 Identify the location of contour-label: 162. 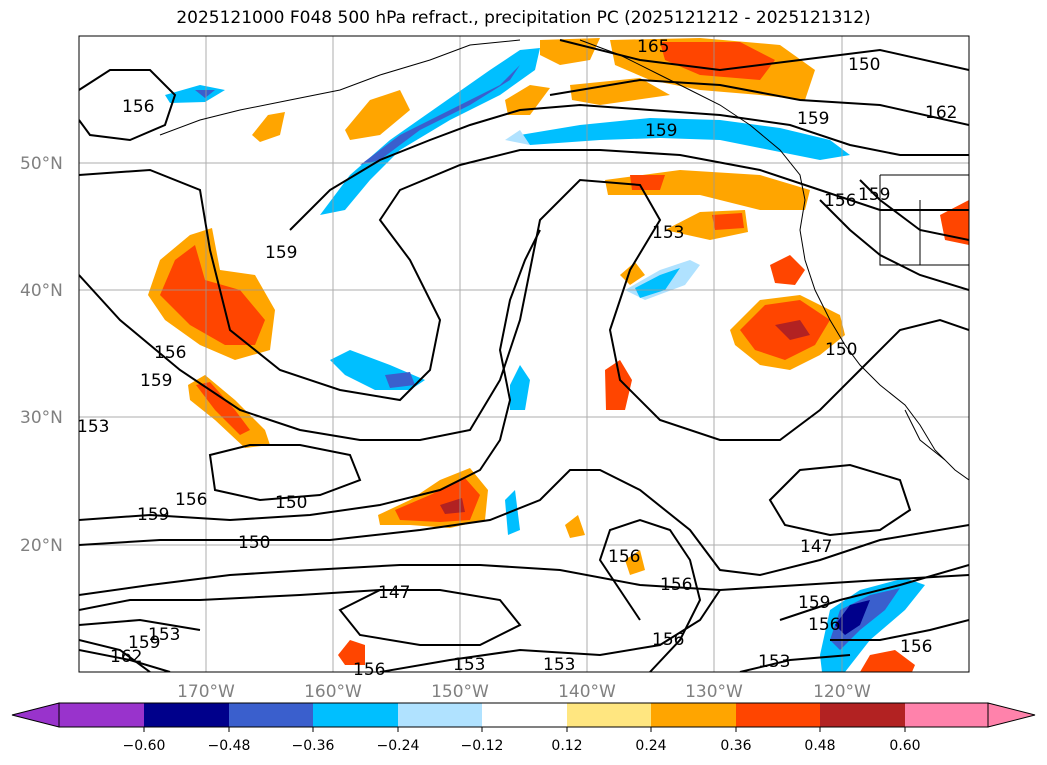
(126, 657).